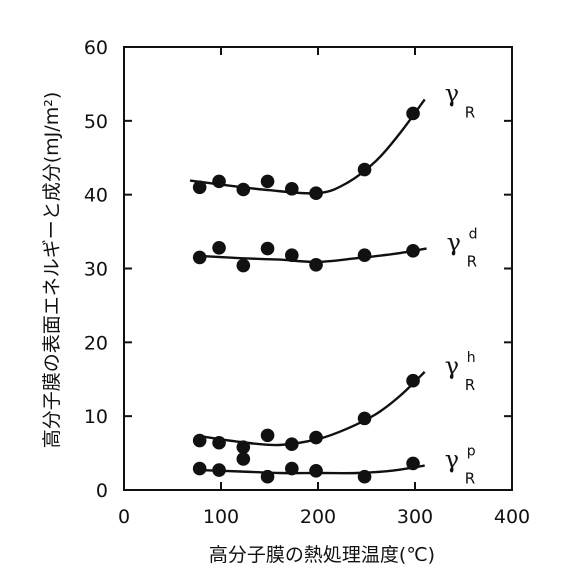 This screenshot has width=580, height=583. What do you see at coordinates (124, 517) in the screenshot?
I see `x-tick-label: 0` at bounding box center [124, 517].